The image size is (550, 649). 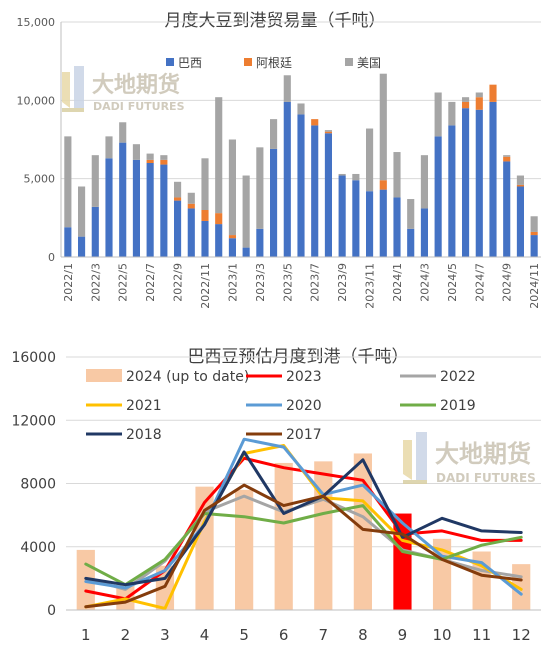 What do you see at coordinates (438, 377) in the screenshot?
I see `chart2-legend-item: 2022` at bounding box center [438, 377].